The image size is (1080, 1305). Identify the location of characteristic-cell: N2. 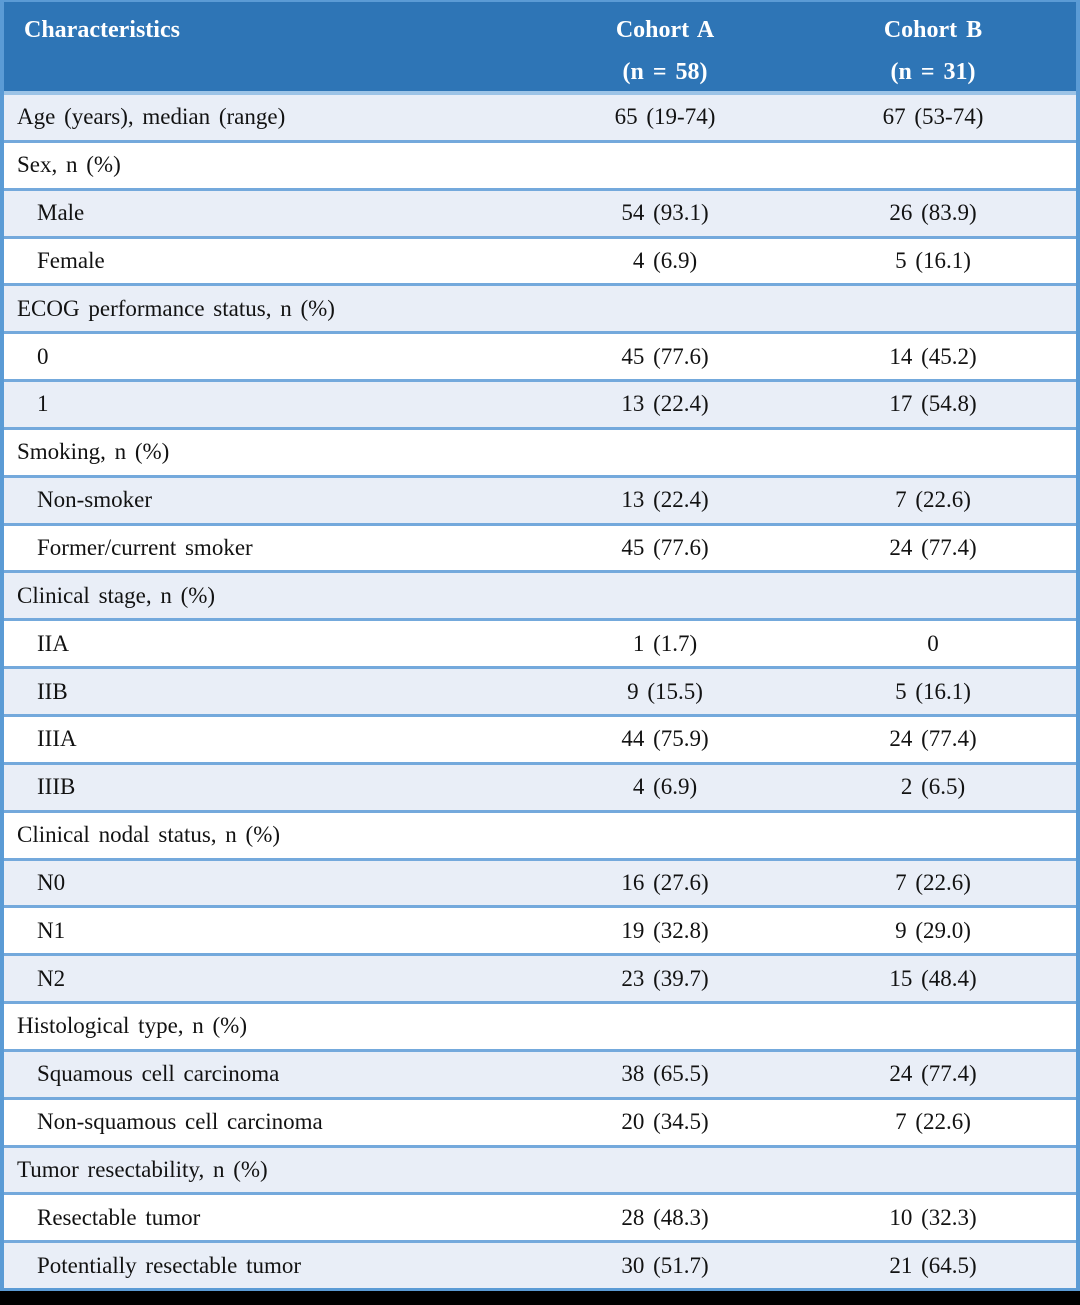
(51, 978).